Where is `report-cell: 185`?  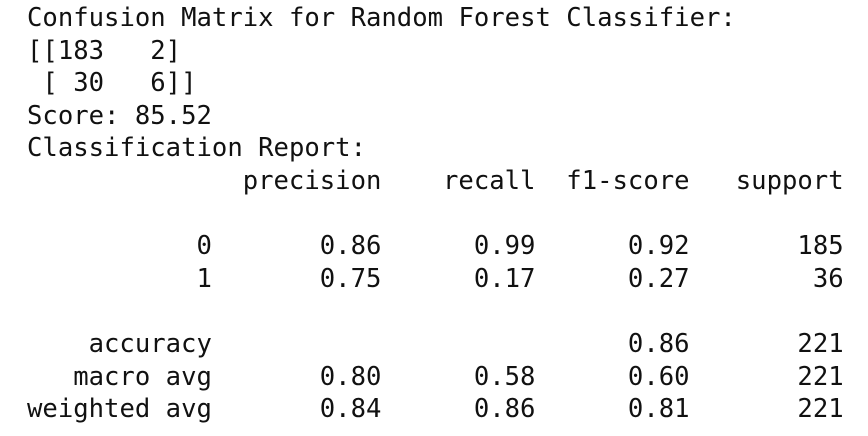 report-cell: 185 is located at coordinates (820, 246).